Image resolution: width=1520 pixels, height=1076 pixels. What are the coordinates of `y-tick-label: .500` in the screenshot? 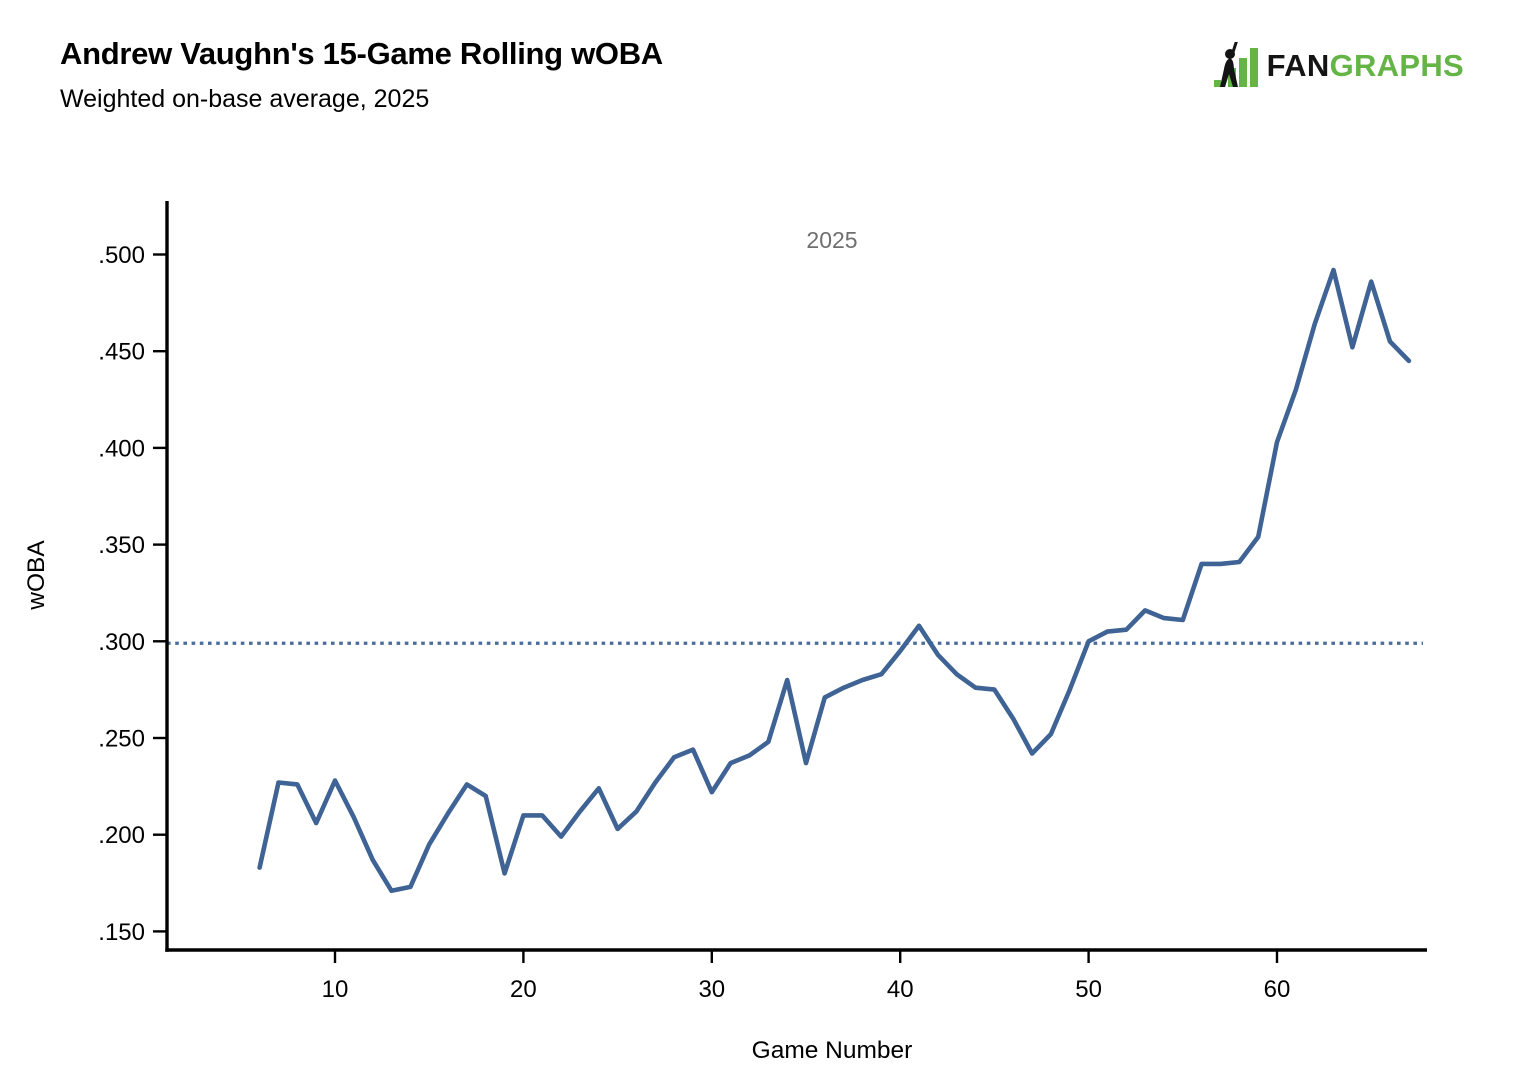 It's located at (121, 255).